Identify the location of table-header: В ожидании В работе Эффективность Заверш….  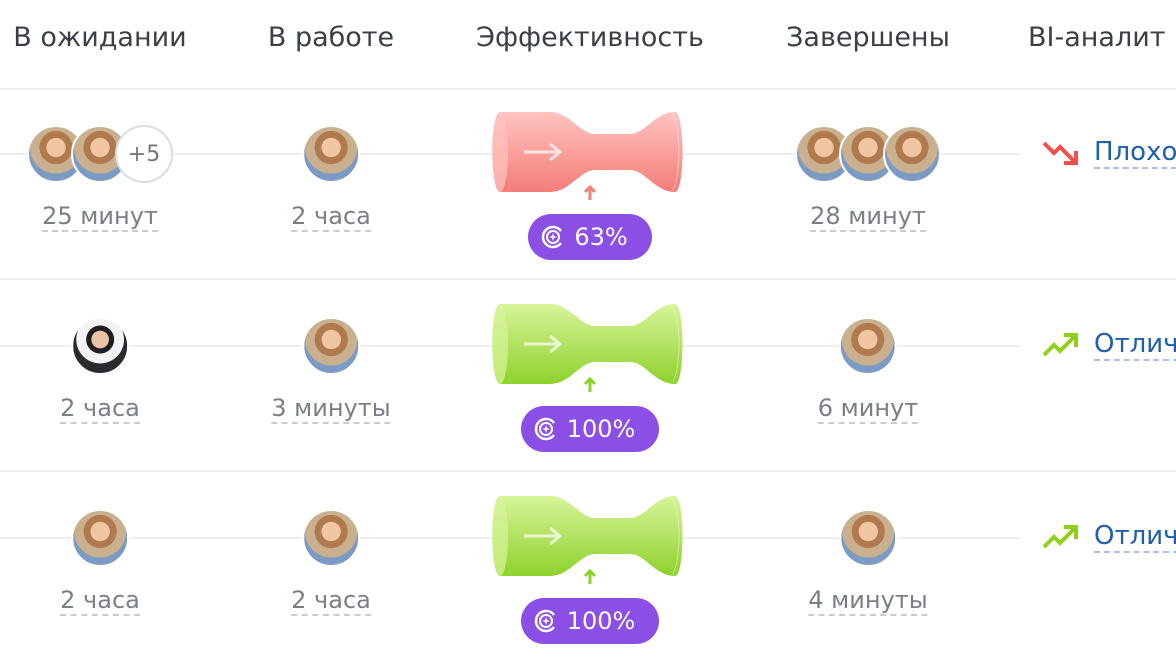
(588, 45).